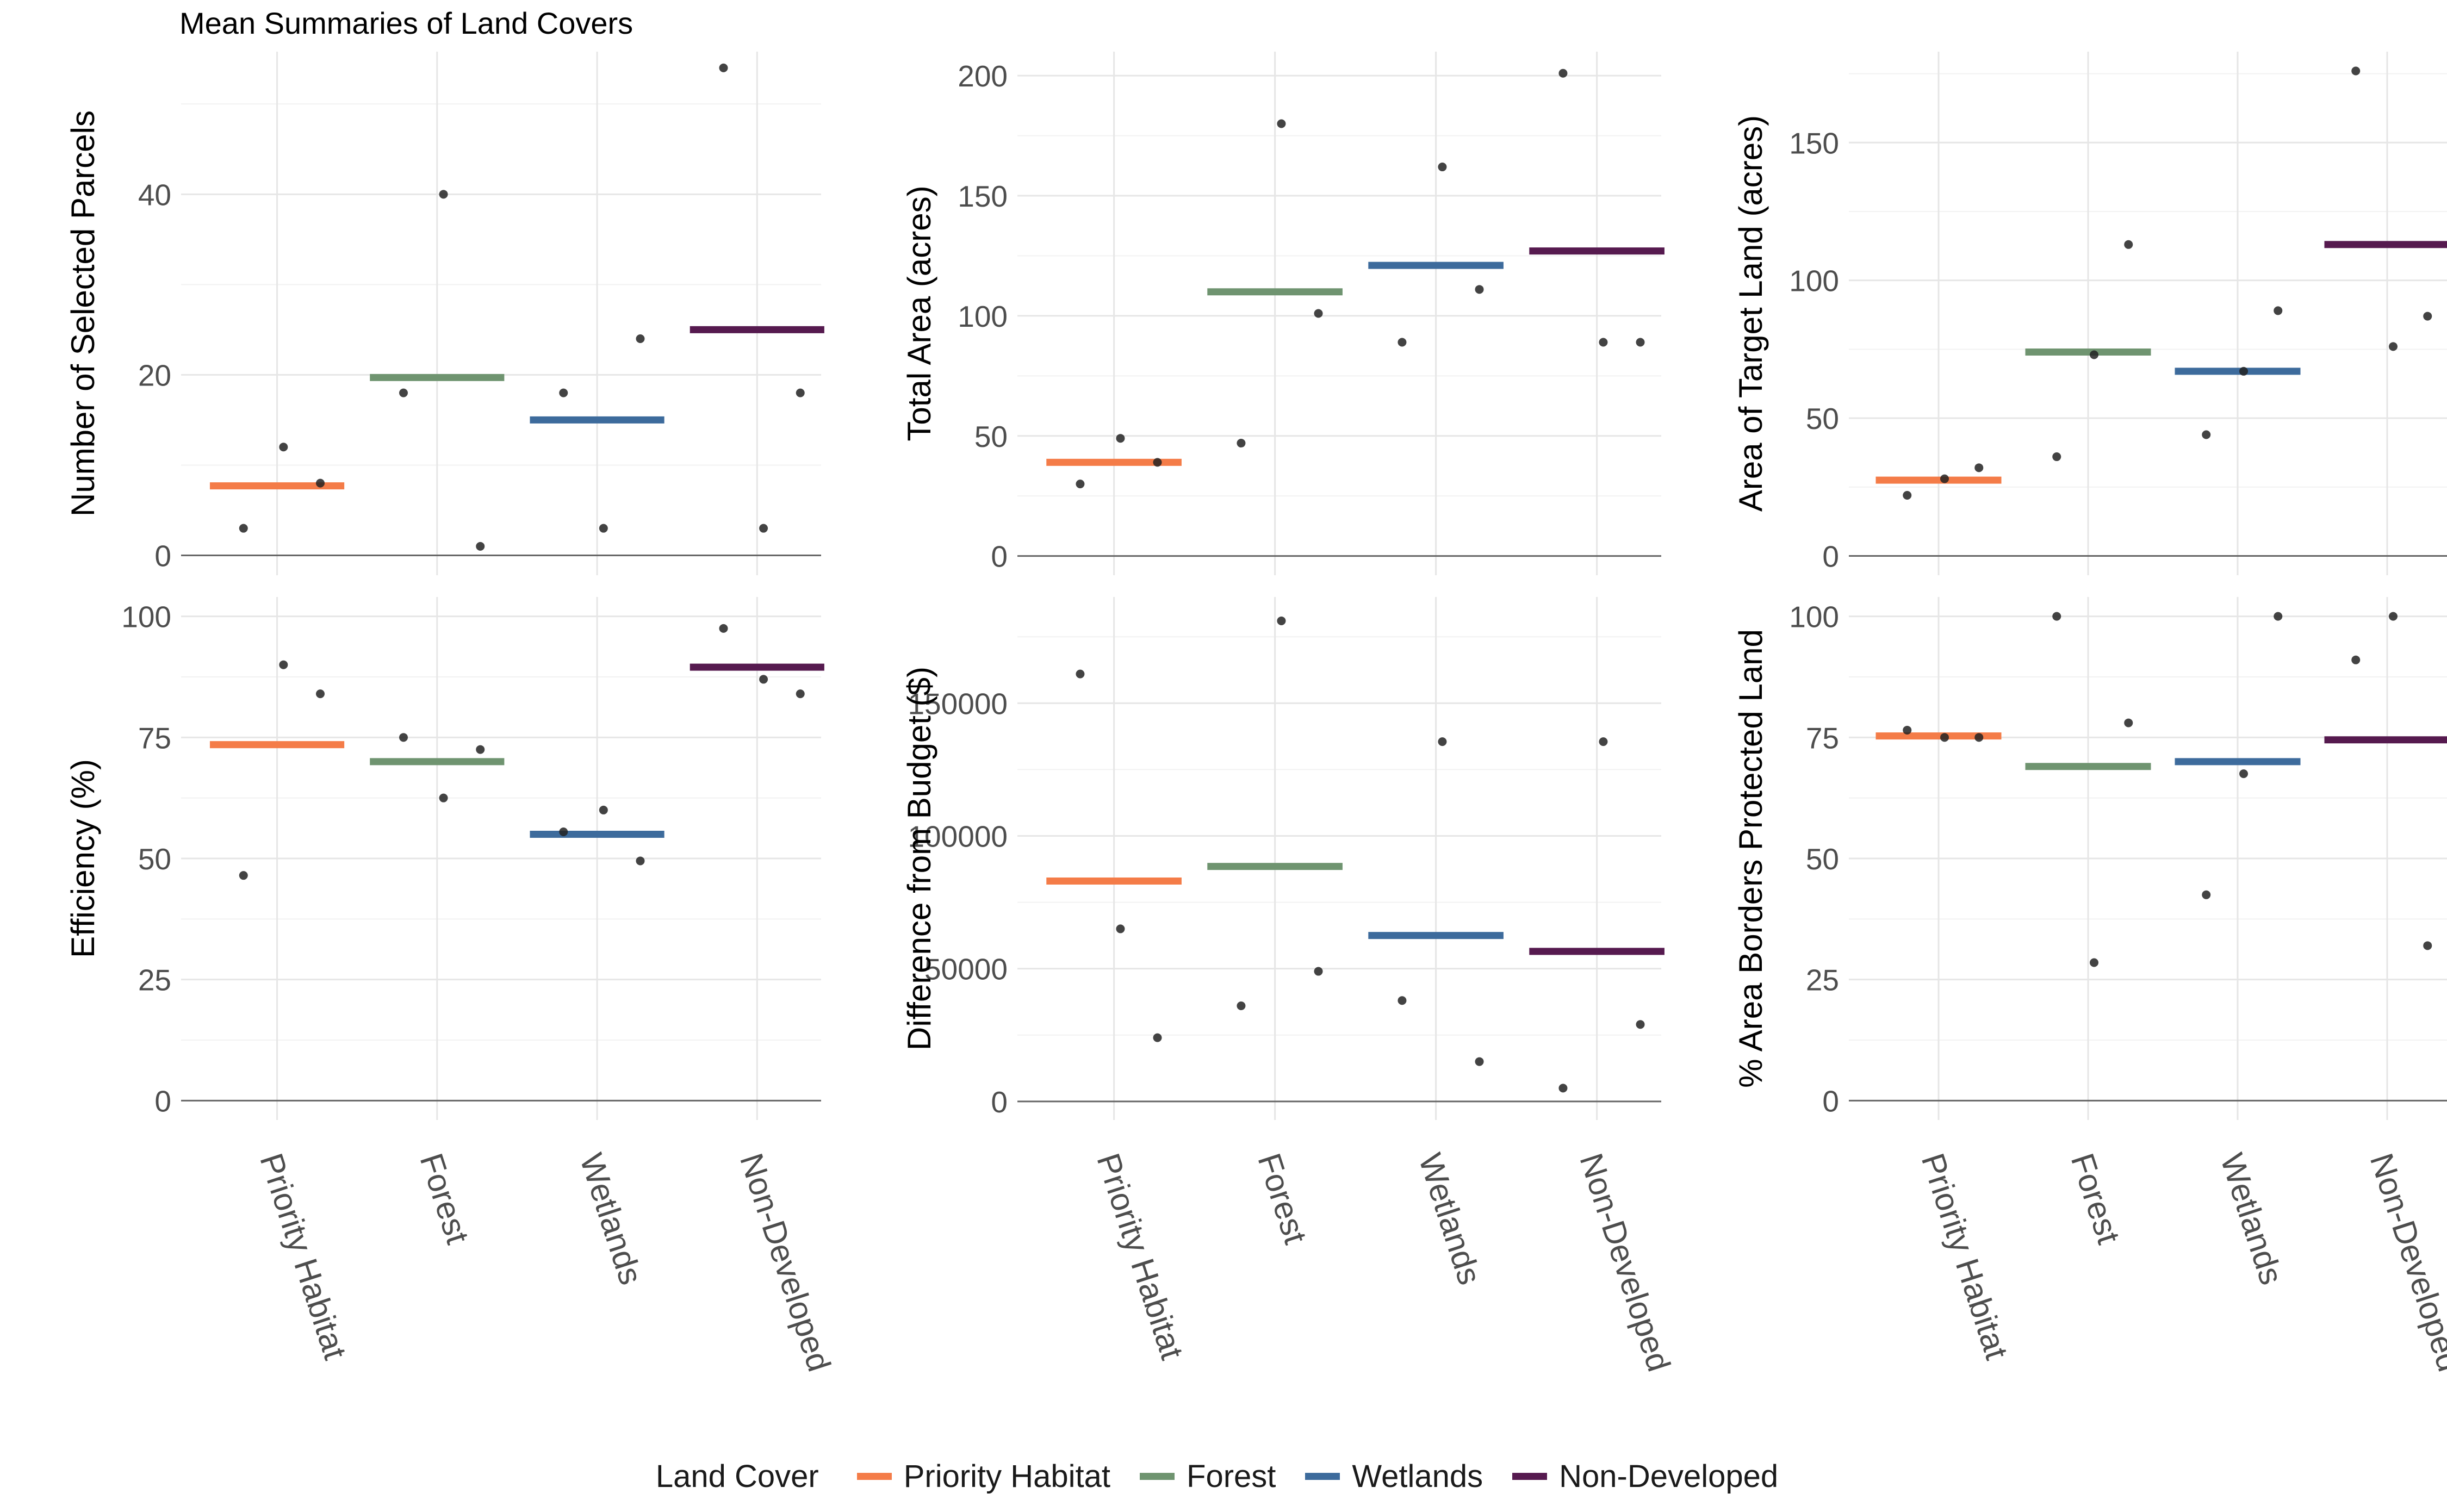  What do you see at coordinates (1651, 1476) in the screenshot?
I see `legend-item-non-developed: Non-Developed` at bounding box center [1651, 1476].